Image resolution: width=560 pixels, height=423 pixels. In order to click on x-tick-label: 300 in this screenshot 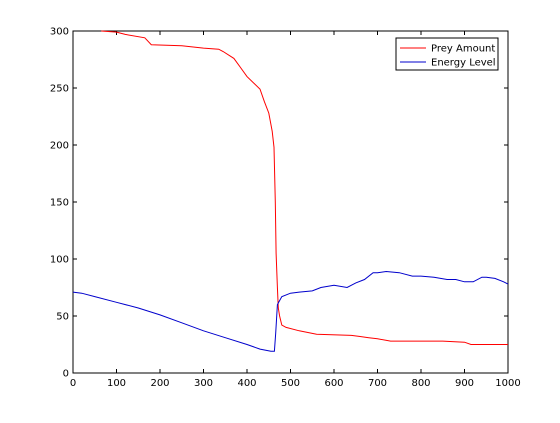, I will do `click(203, 383)`.